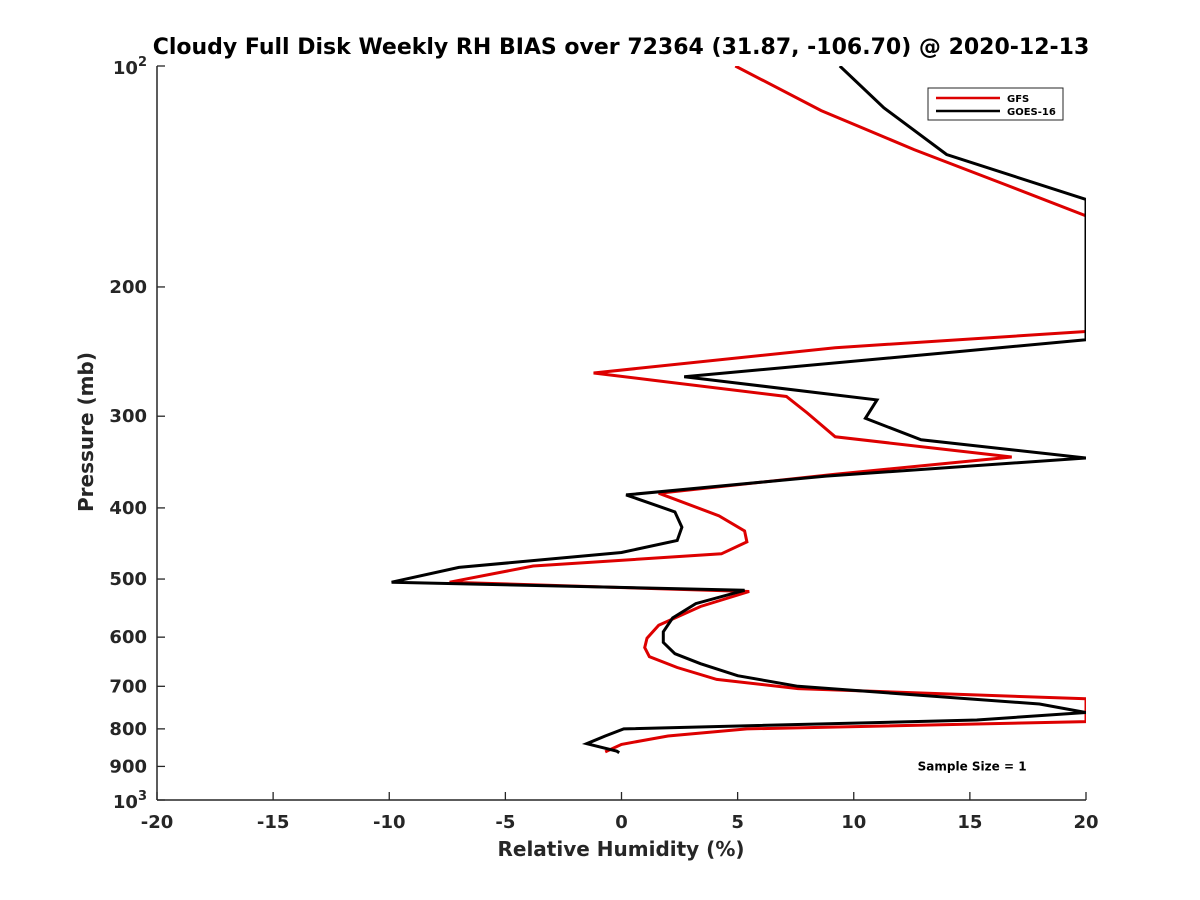 The height and width of the screenshot is (900, 1200). Describe the element at coordinates (273, 822) in the screenshot. I see `x-tick-label: -15` at that location.